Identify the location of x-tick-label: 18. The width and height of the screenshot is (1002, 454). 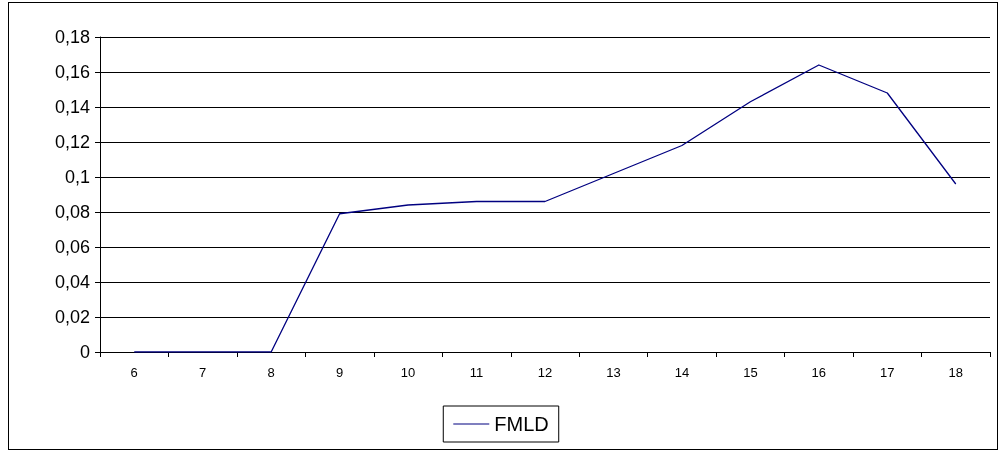
(955, 372).